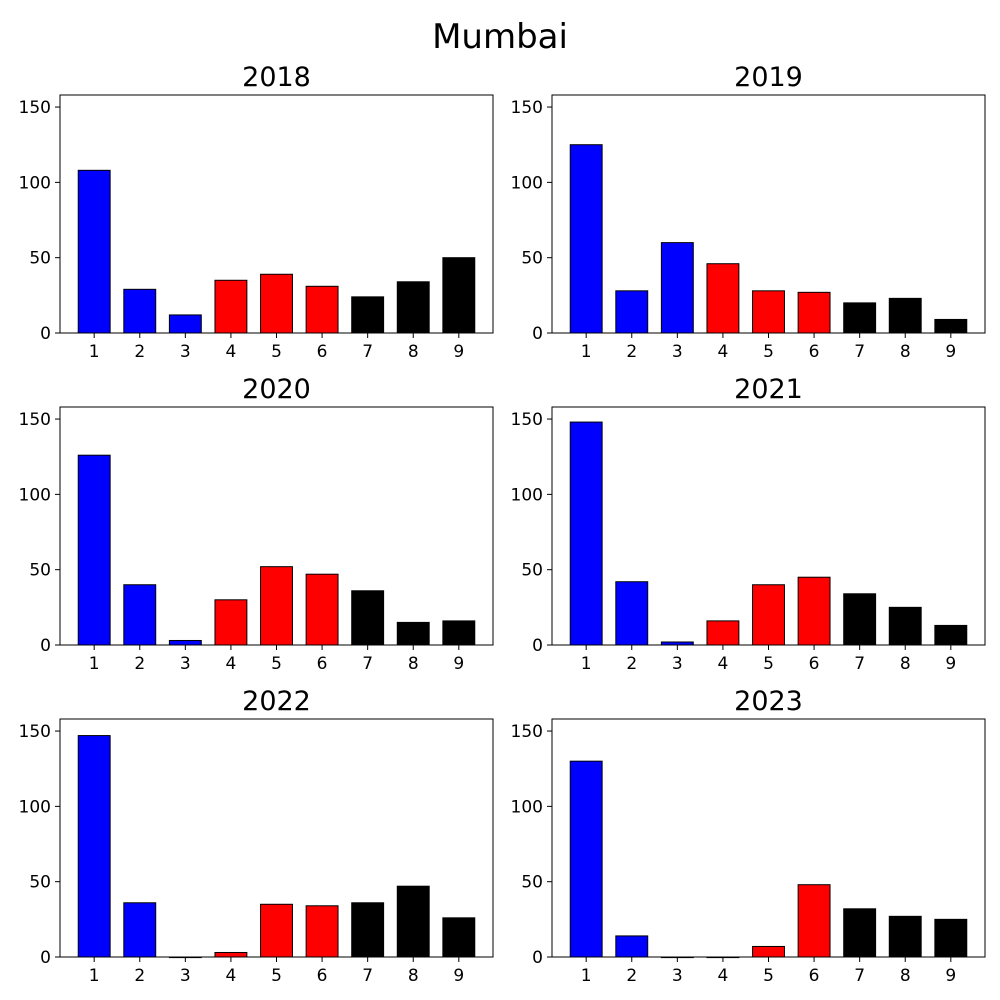 The image size is (1000, 1000). Describe the element at coordinates (748, 836) in the screenshot. I see `subplot-2023: 2023 1 2 3 4 5 6 7 8 9 0 50 100 150` at that location.